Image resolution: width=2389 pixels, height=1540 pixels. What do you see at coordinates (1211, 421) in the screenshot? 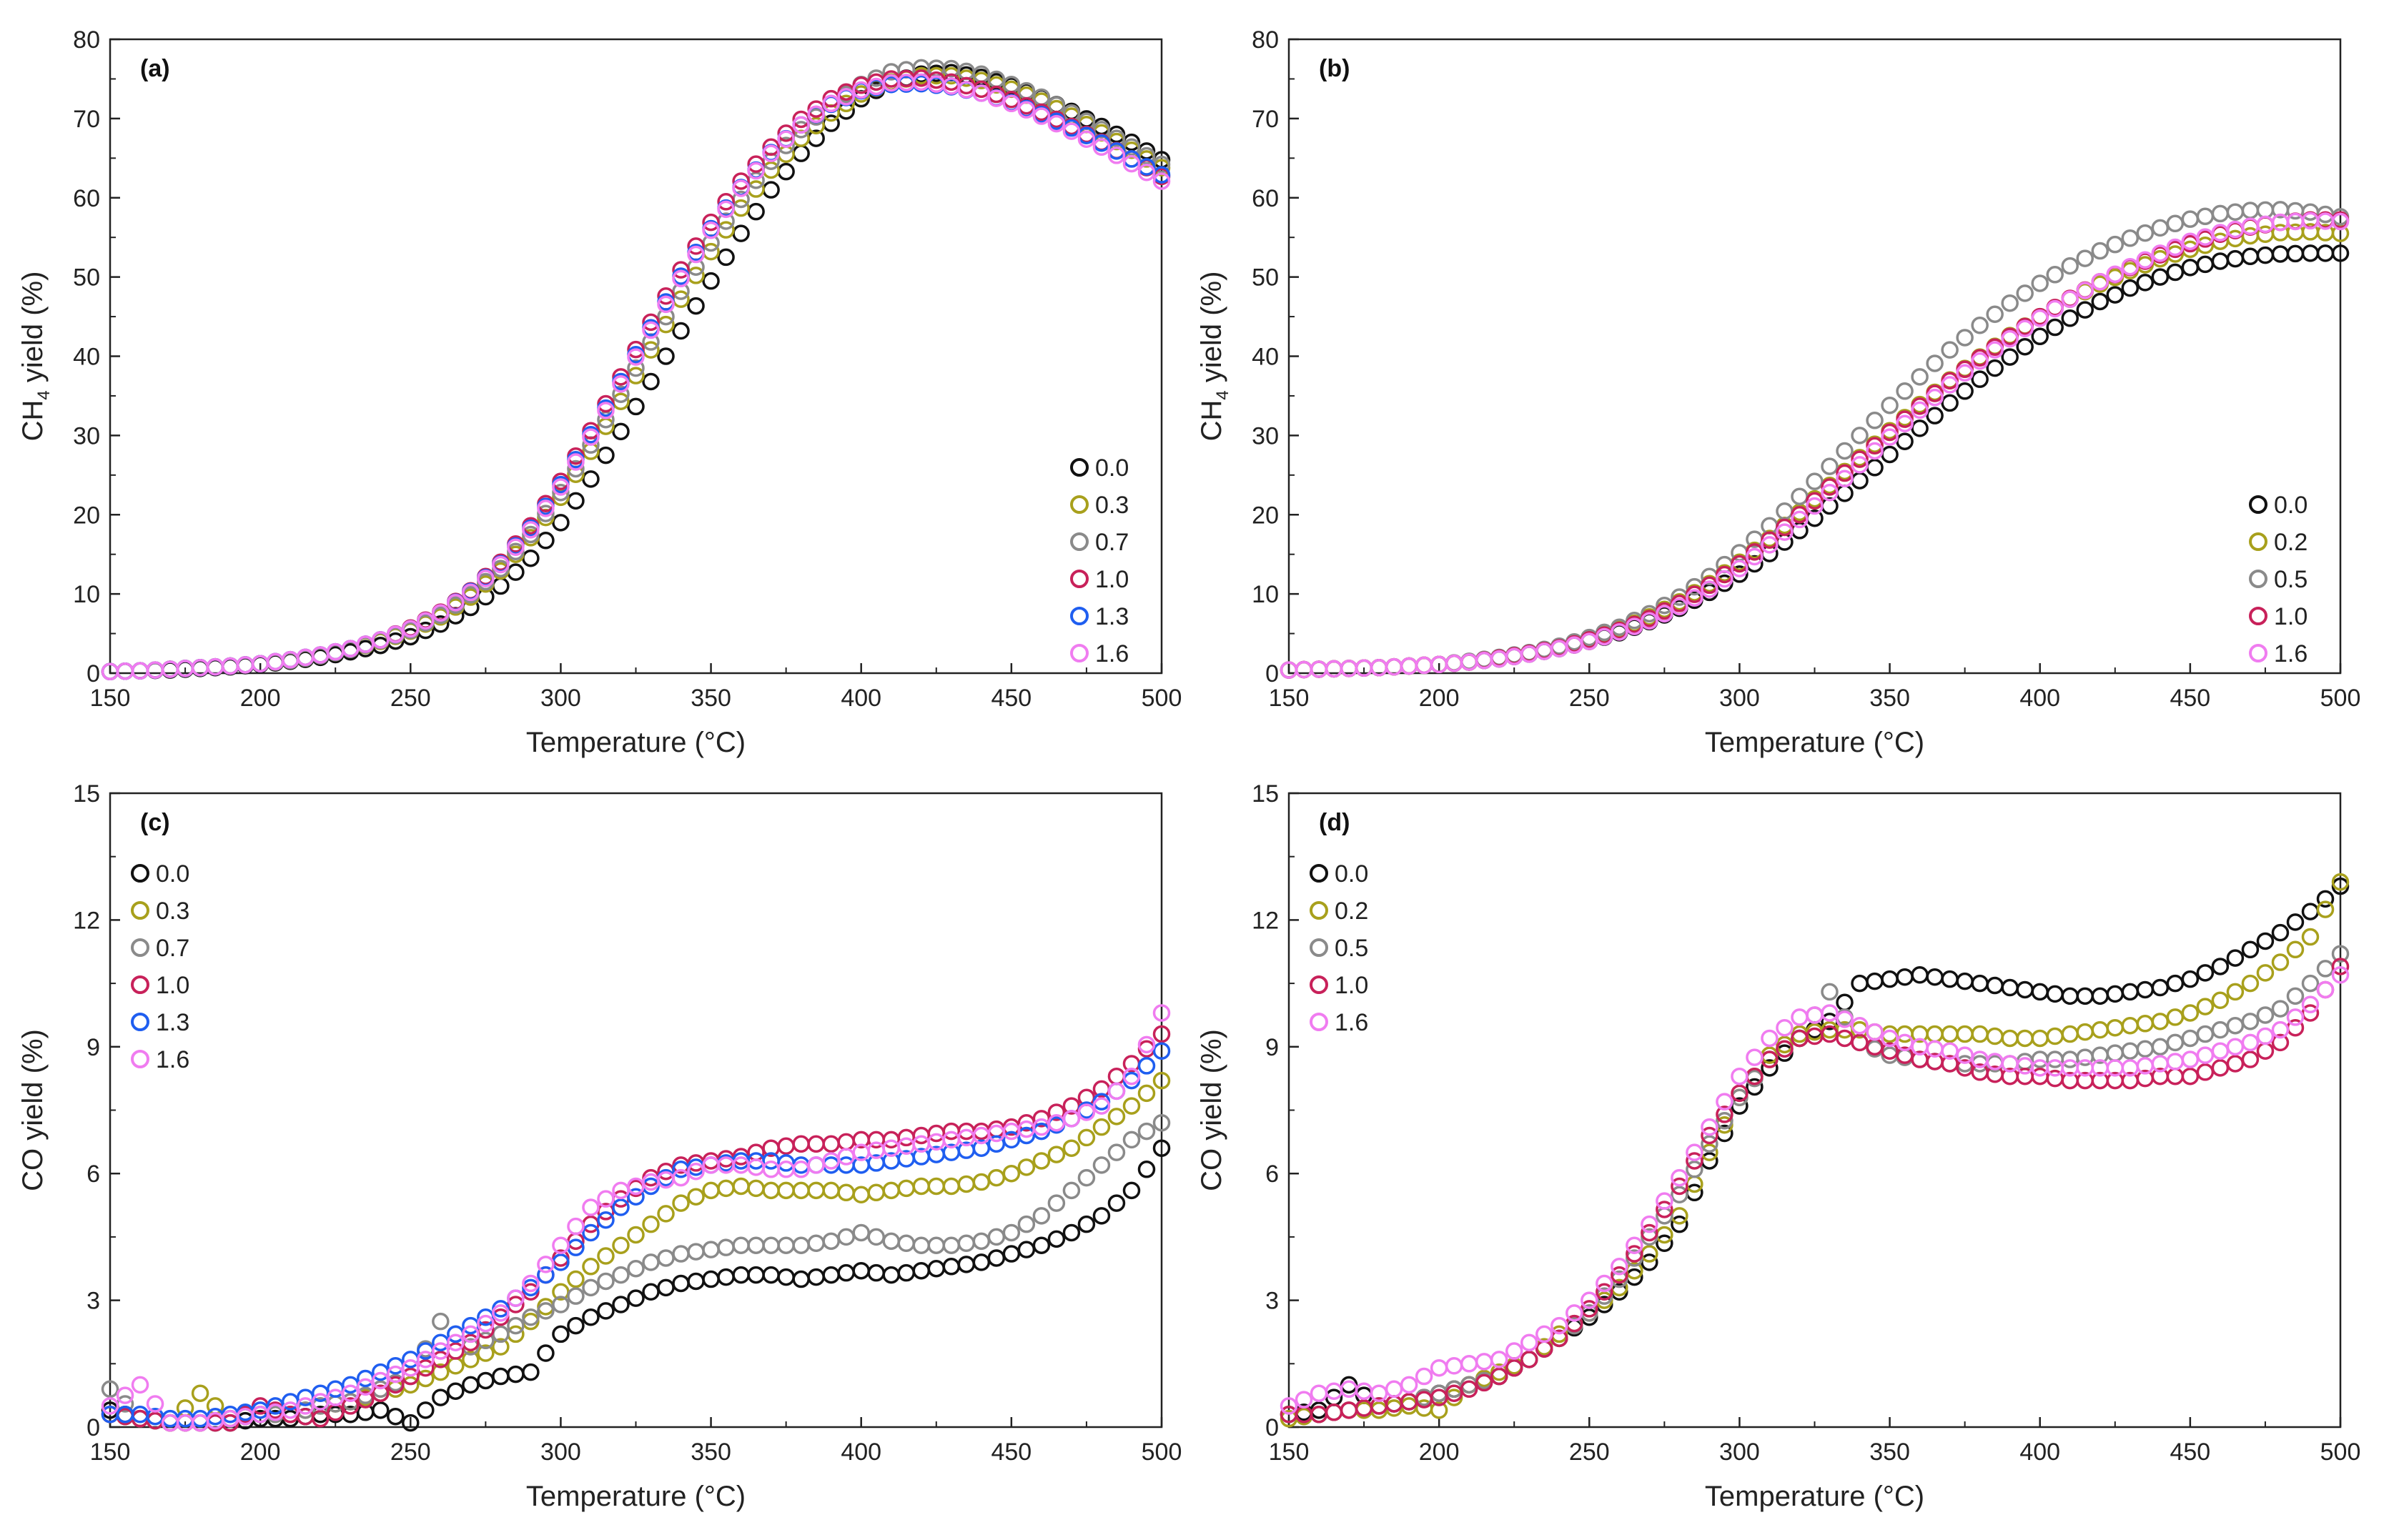
I see `y-axis-title-main: CH` at bounding box center [1211, 421].